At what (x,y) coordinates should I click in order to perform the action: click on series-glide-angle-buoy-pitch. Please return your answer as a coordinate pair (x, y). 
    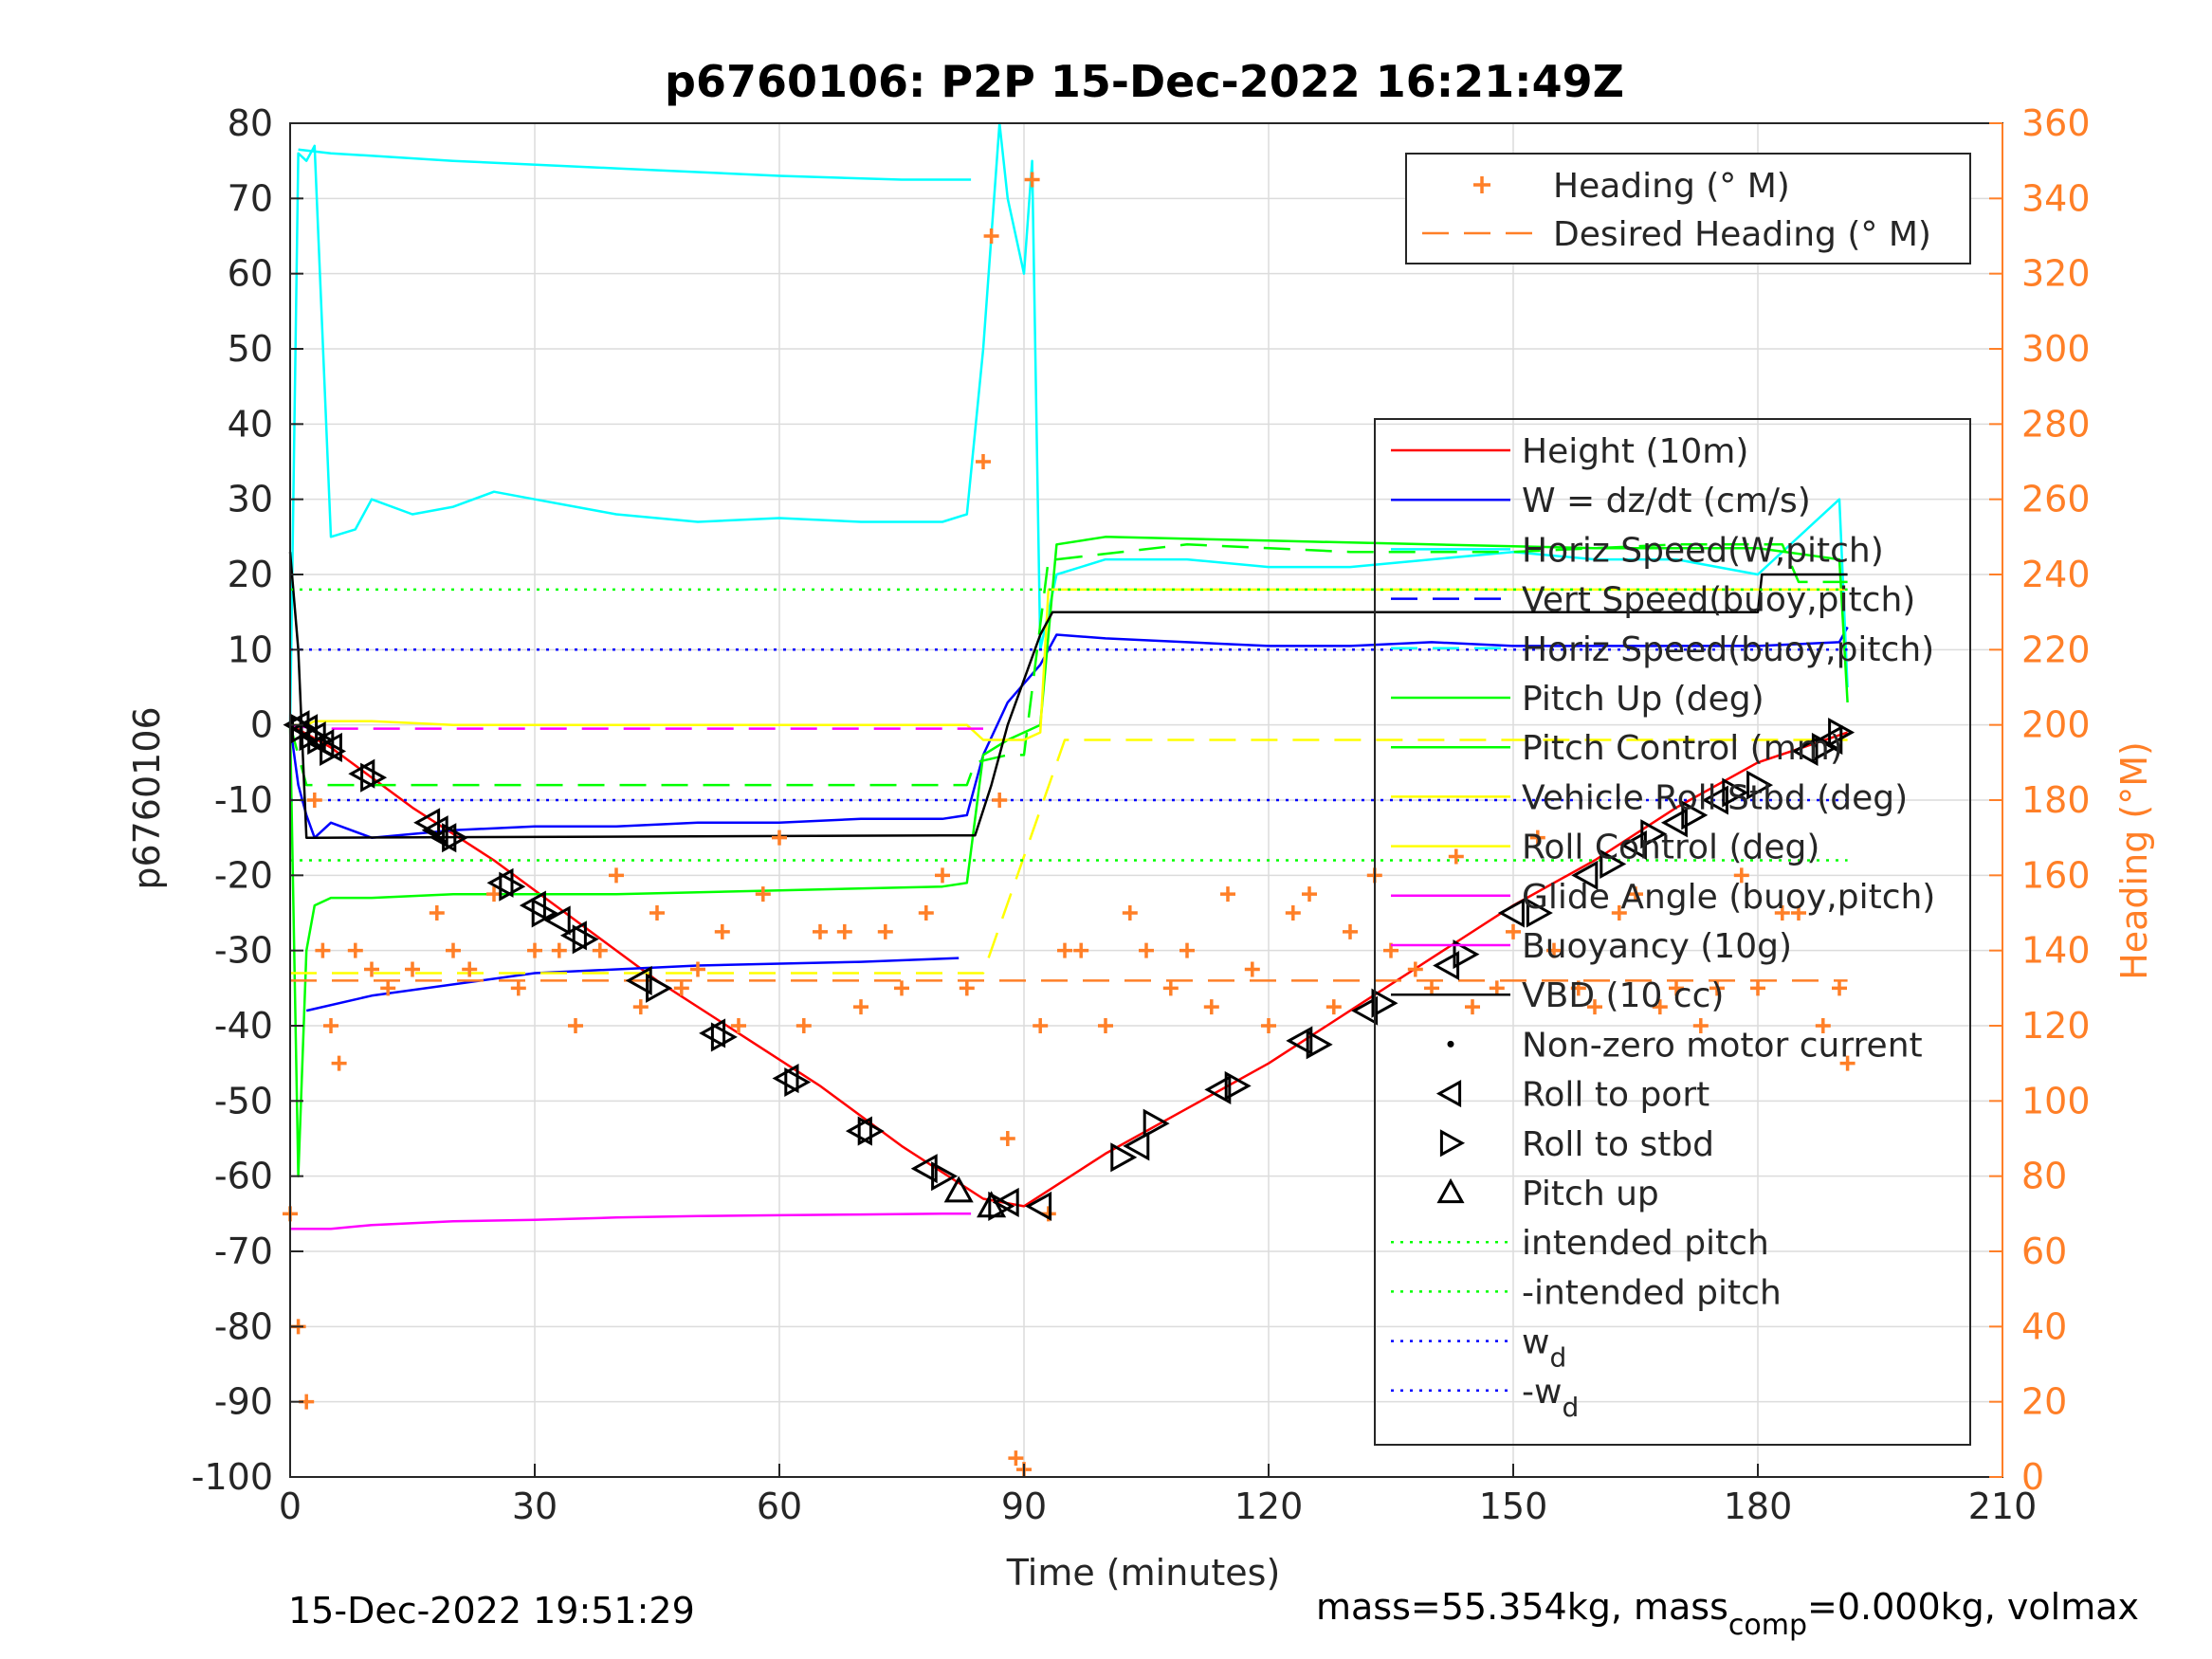
    Looking at the image, I should click on (631, 1221).